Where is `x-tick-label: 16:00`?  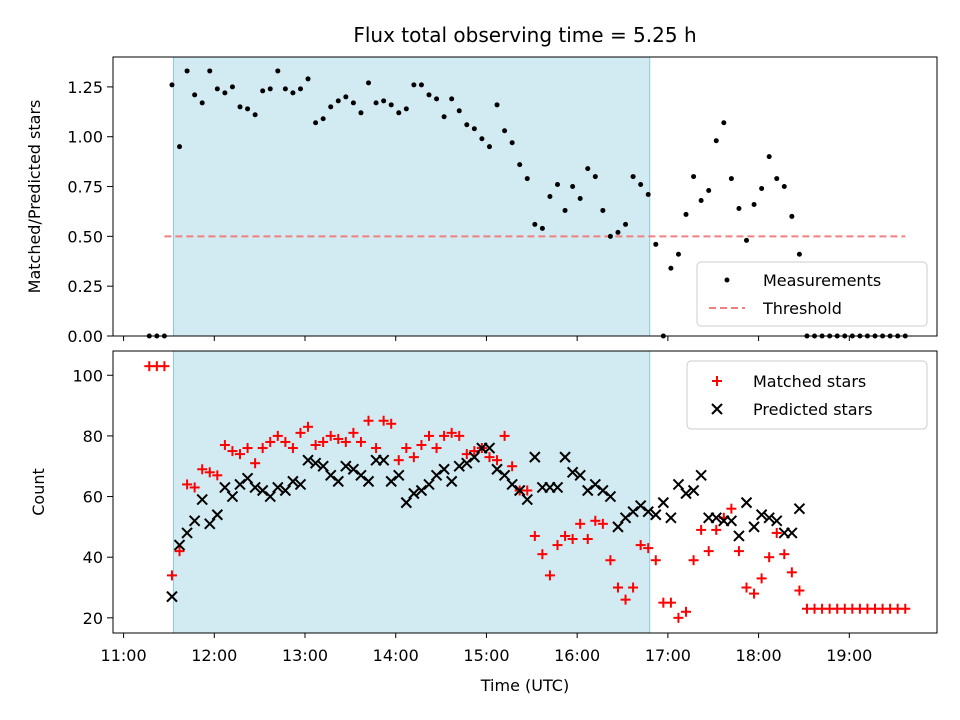 x-tick-label: 16:00 is located at coordinates (577, 655).